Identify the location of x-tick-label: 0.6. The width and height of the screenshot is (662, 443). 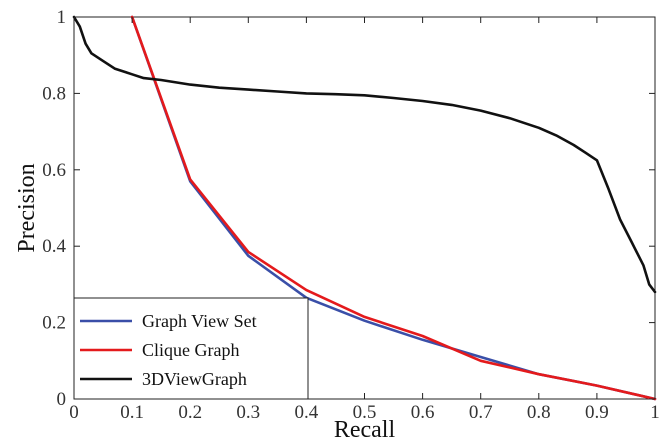
(423, 412).